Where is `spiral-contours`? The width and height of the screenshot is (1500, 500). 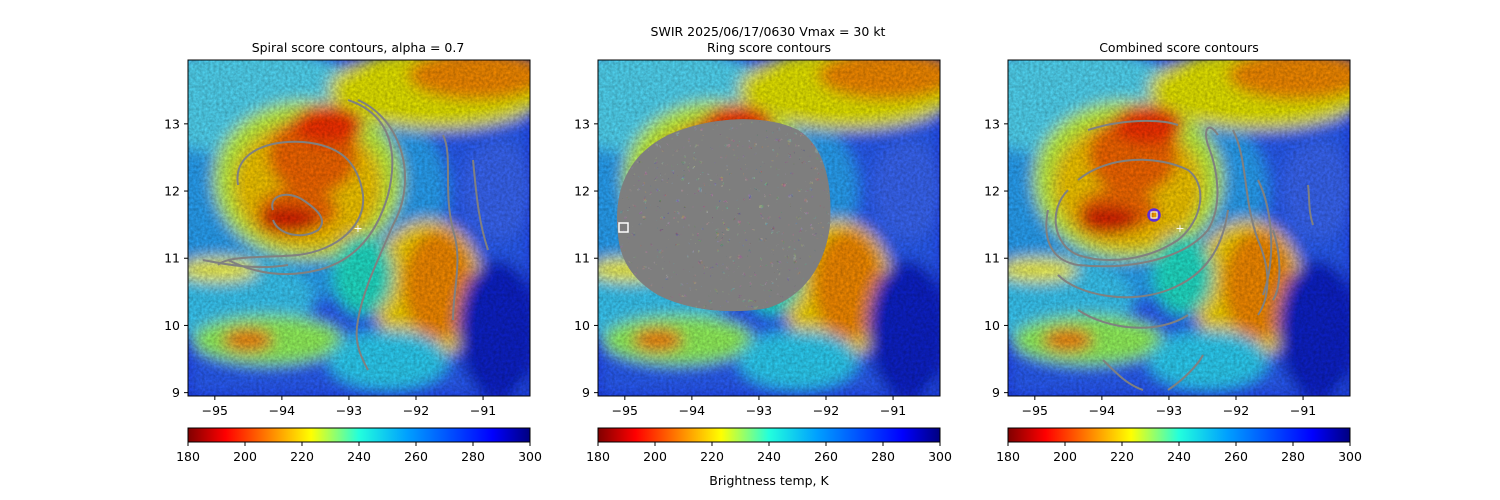 spiral-contours is located at coordinates (345, 235).